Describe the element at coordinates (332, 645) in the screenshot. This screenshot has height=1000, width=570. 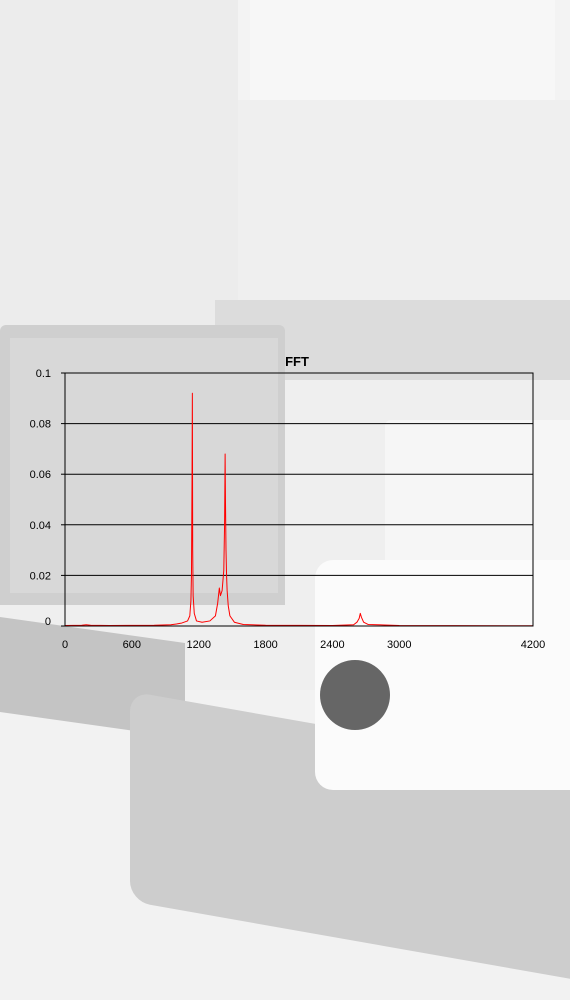
I see `x-tick-label: 2400` at that location.